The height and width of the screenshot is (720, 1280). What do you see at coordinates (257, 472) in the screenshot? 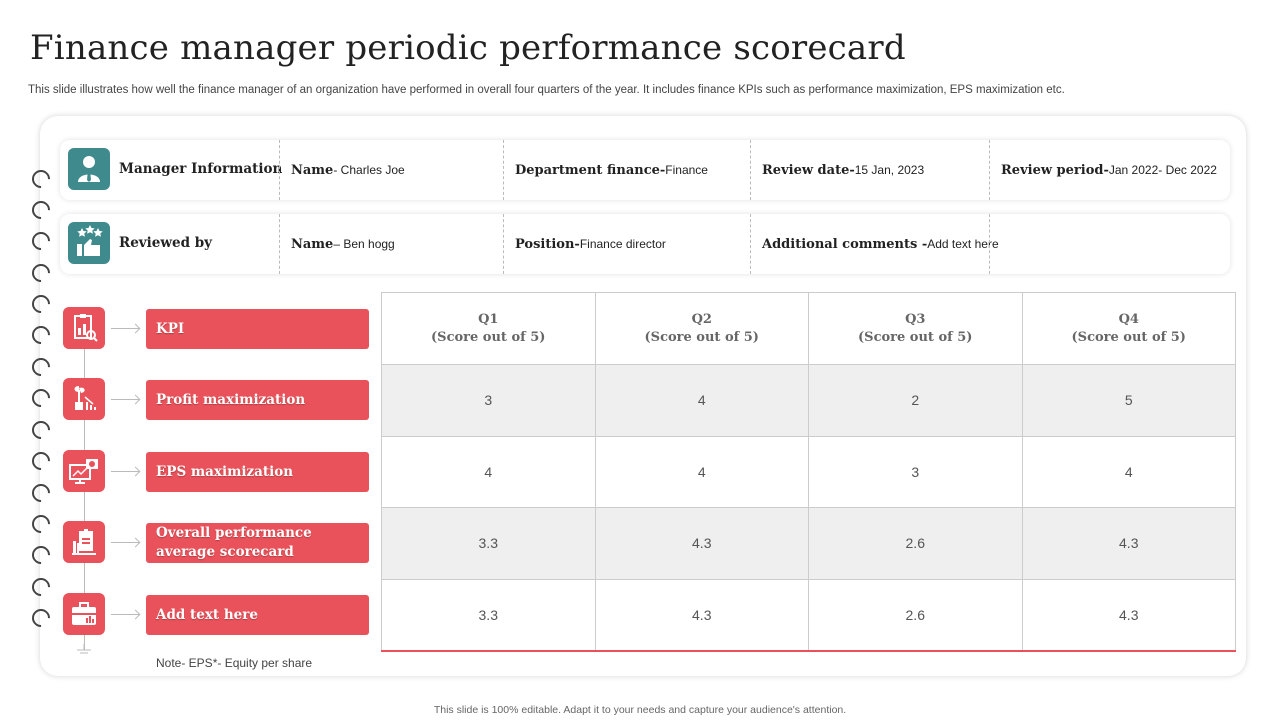
I see `eps-maximization-button: EPS maximization` at bounding box center [257, 472].